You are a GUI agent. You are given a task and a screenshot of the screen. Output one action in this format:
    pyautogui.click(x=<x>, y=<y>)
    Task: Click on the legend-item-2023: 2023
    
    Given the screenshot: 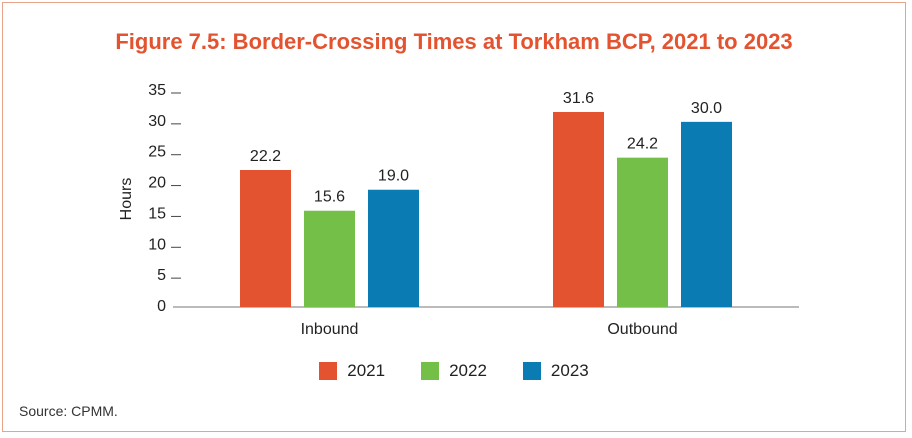 What is the action you would take?
    pyautogui.click(x=555, y=371)
    